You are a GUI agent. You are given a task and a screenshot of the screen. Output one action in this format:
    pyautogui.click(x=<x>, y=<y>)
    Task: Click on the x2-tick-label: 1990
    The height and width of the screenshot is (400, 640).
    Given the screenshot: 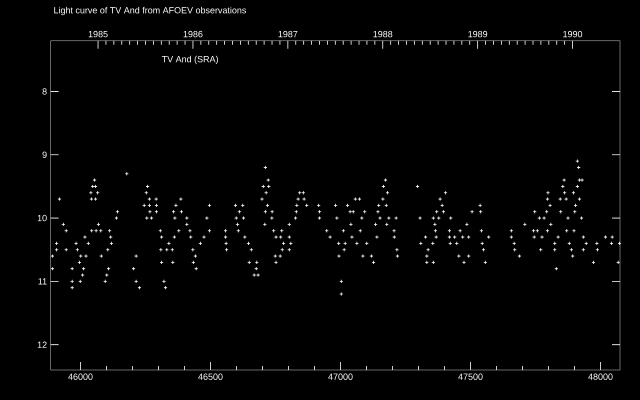 What is the action you would take?
    pyautogui.click(x=572, y=34)
    